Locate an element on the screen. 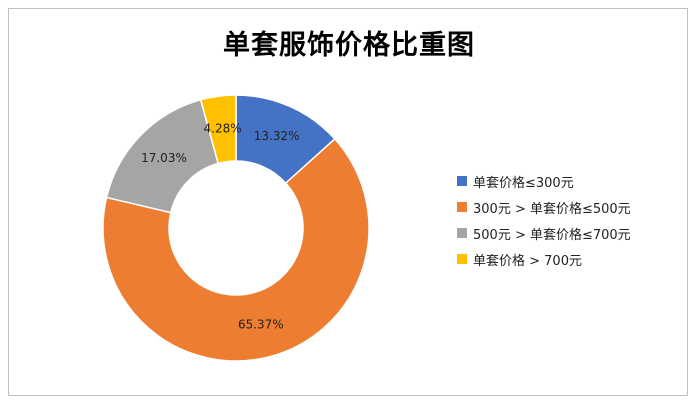 This screenshot has width=698, height=402. donut-slice is located at coordinates (218, 129).